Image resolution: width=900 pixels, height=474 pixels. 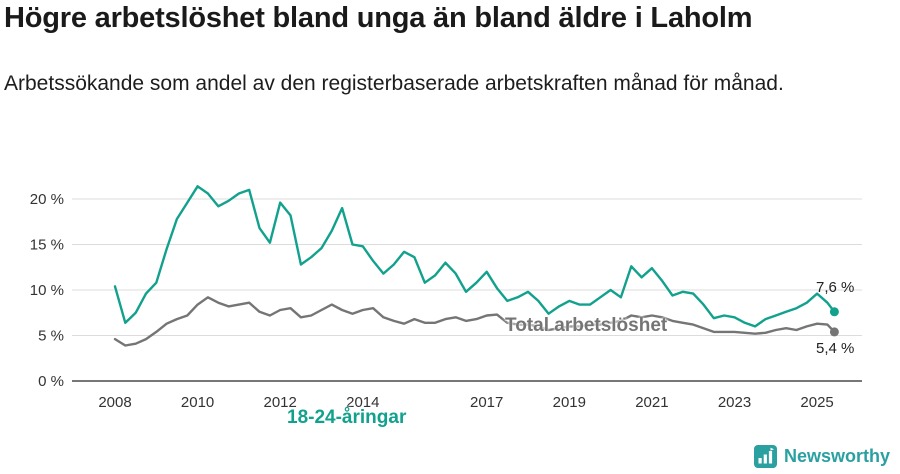 What do you see at coordinates (197, 402) in the screenshot?
I see `x-tick-label: 2010` at bounding box center [197, 402].